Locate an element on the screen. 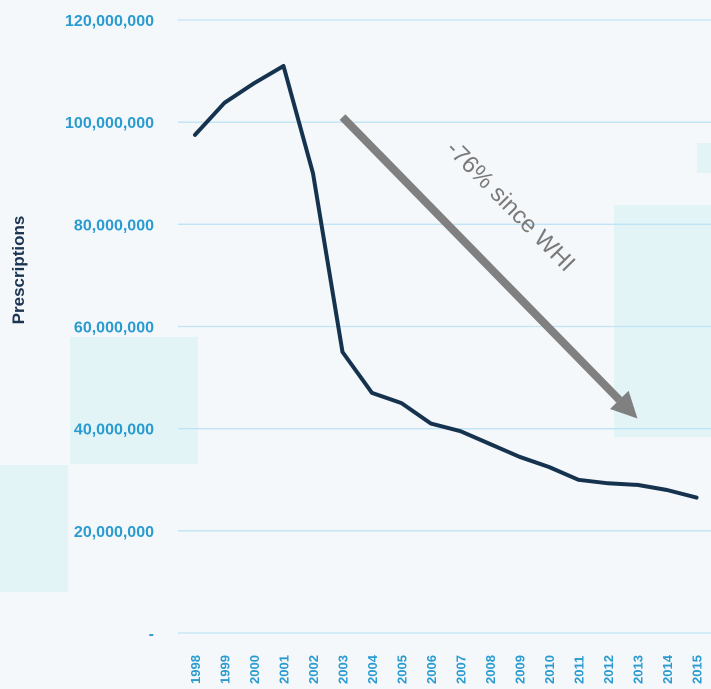  x-tick-label: 2008 is located at coordinates (490, 669).